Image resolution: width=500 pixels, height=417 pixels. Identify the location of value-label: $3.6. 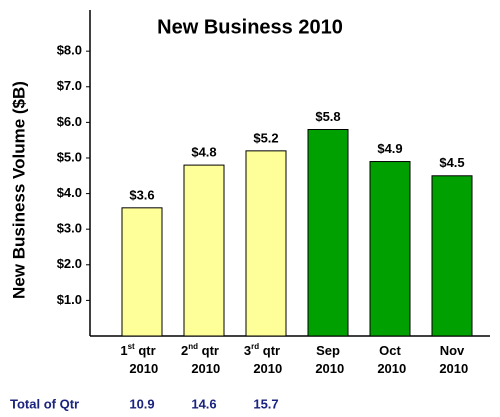
(141, 194).